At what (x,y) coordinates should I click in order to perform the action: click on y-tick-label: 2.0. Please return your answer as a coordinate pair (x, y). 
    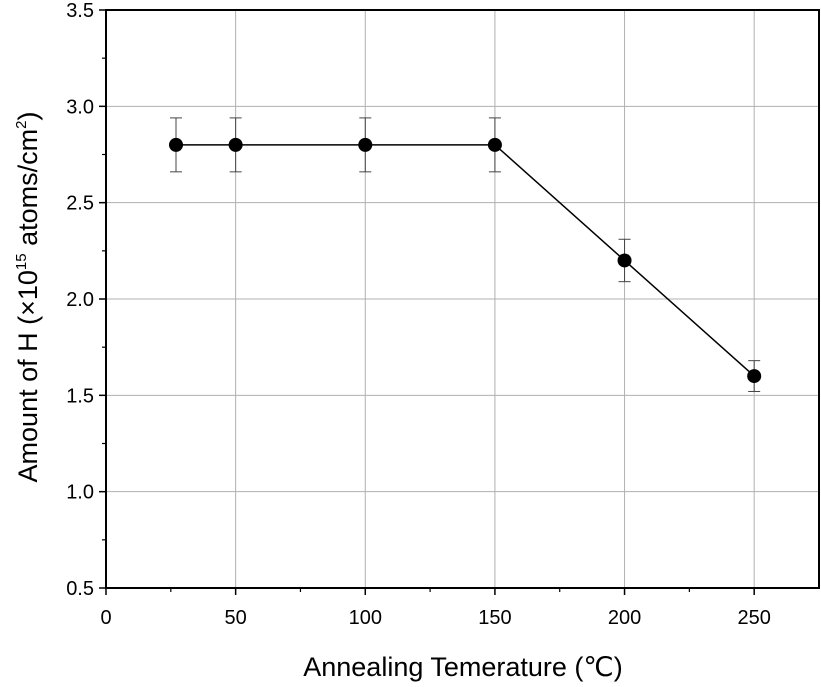
    Looking at the image, I should click on (80, 300).